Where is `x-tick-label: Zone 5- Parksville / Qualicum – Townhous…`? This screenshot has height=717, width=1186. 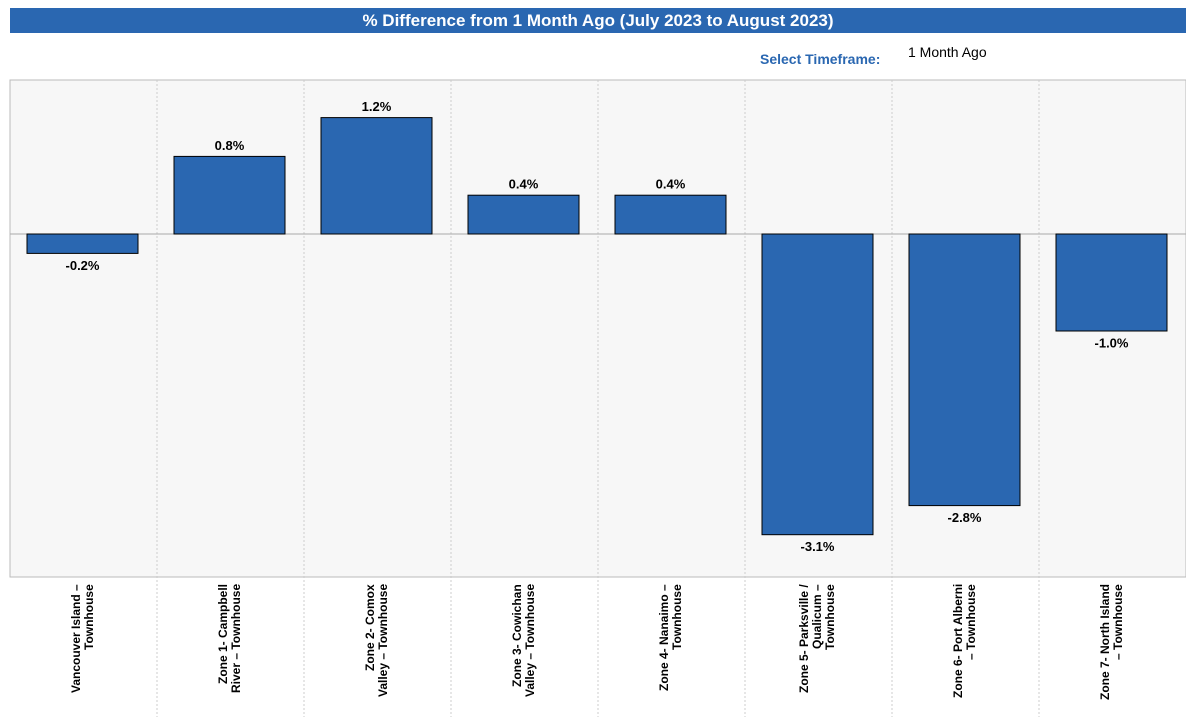
x-tick-label: Zone 5- Parksville / Qualicum – Townhous… is located at coordinates (817, 638).